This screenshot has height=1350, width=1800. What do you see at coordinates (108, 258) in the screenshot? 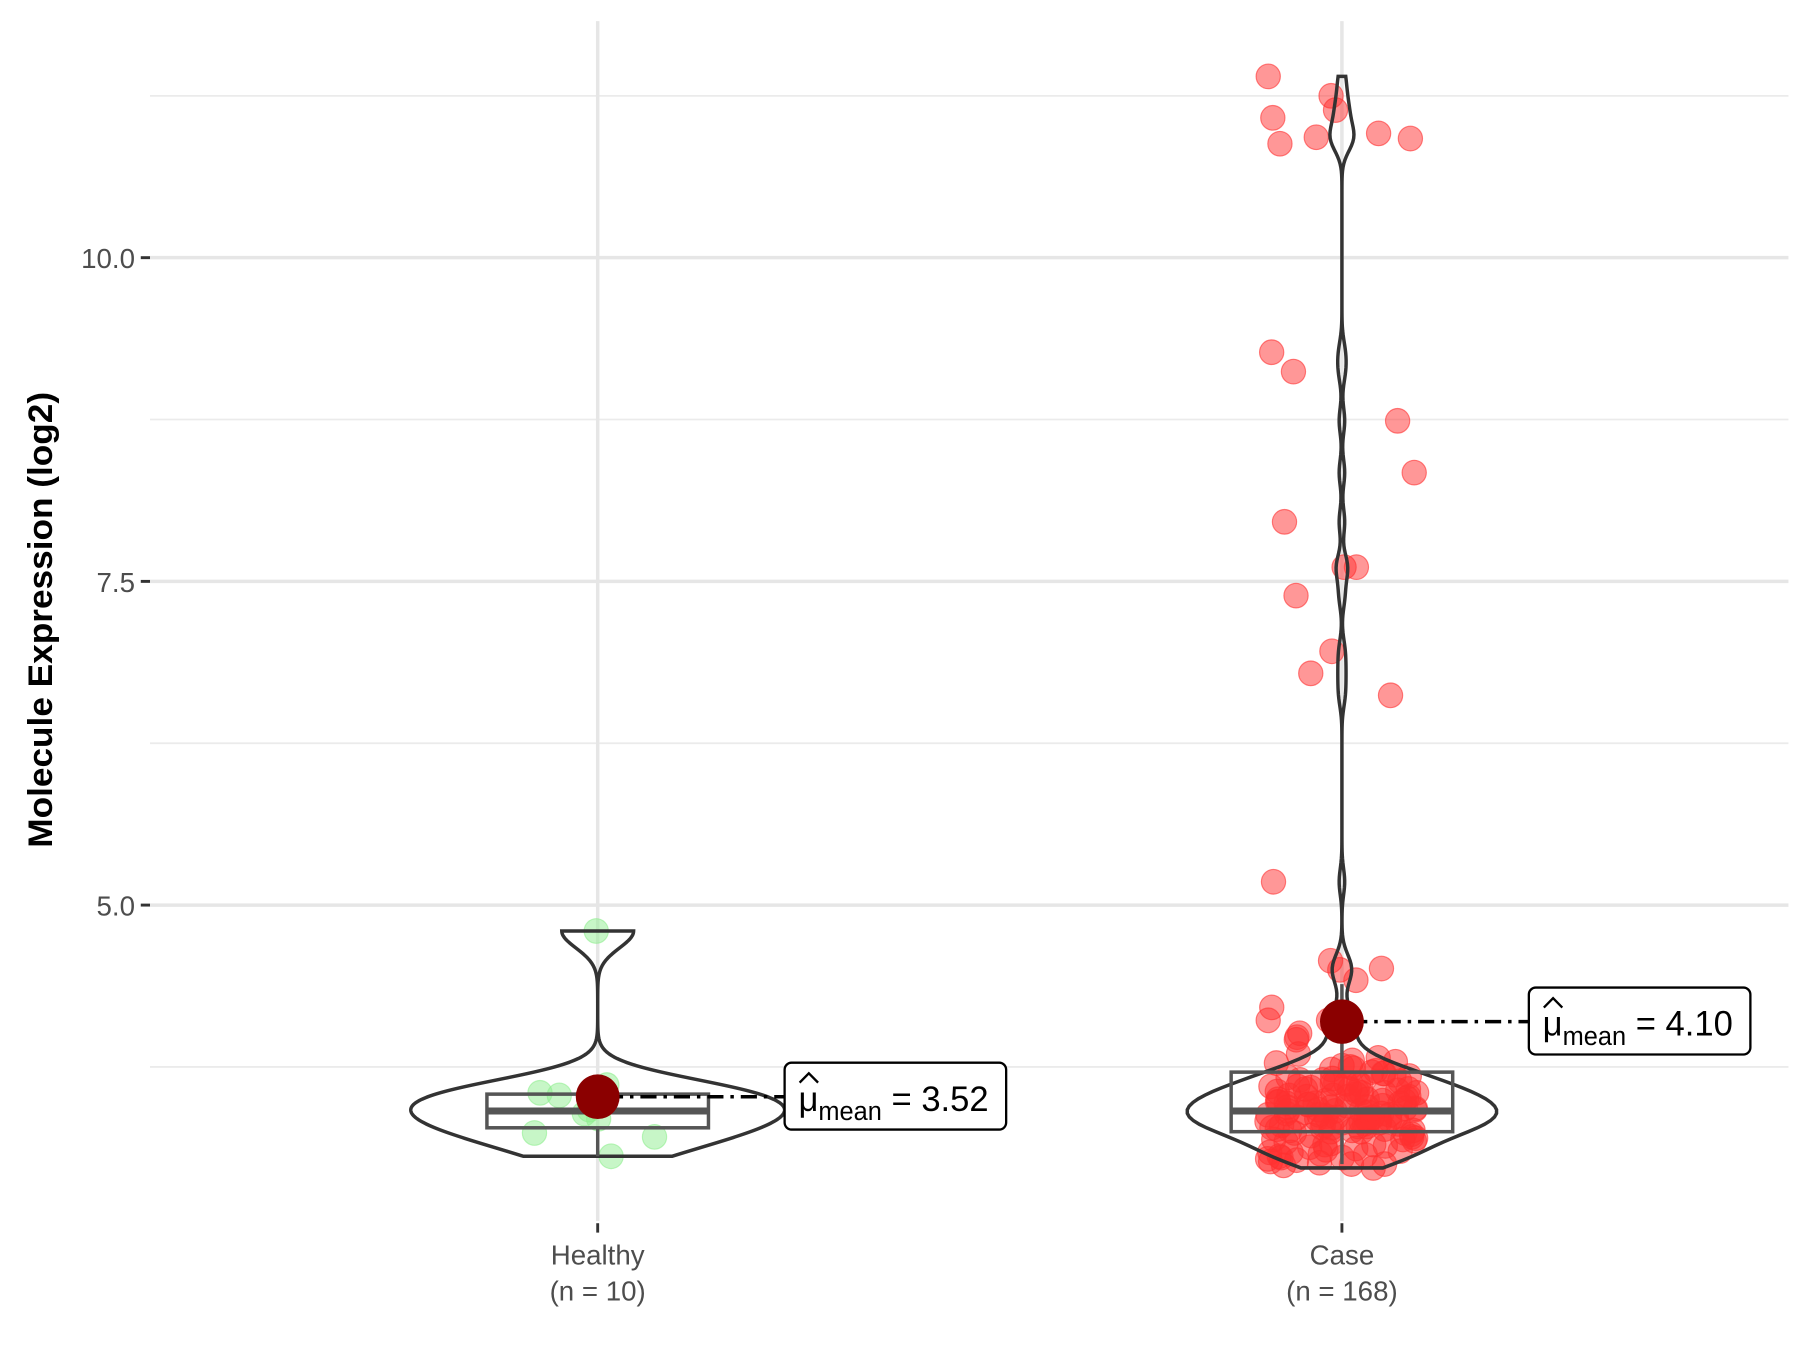
I see `y-tick-label: 10.0` at bounding box center [108, 258].